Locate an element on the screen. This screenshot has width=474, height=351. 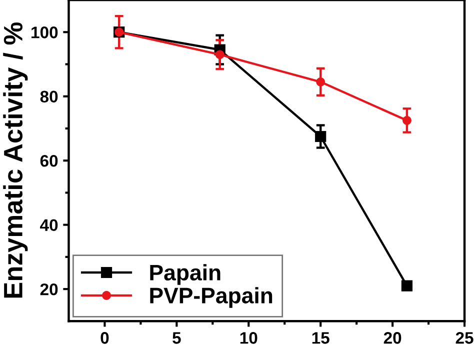
x-tick-label: 0 is located at coordinates (104, 338).